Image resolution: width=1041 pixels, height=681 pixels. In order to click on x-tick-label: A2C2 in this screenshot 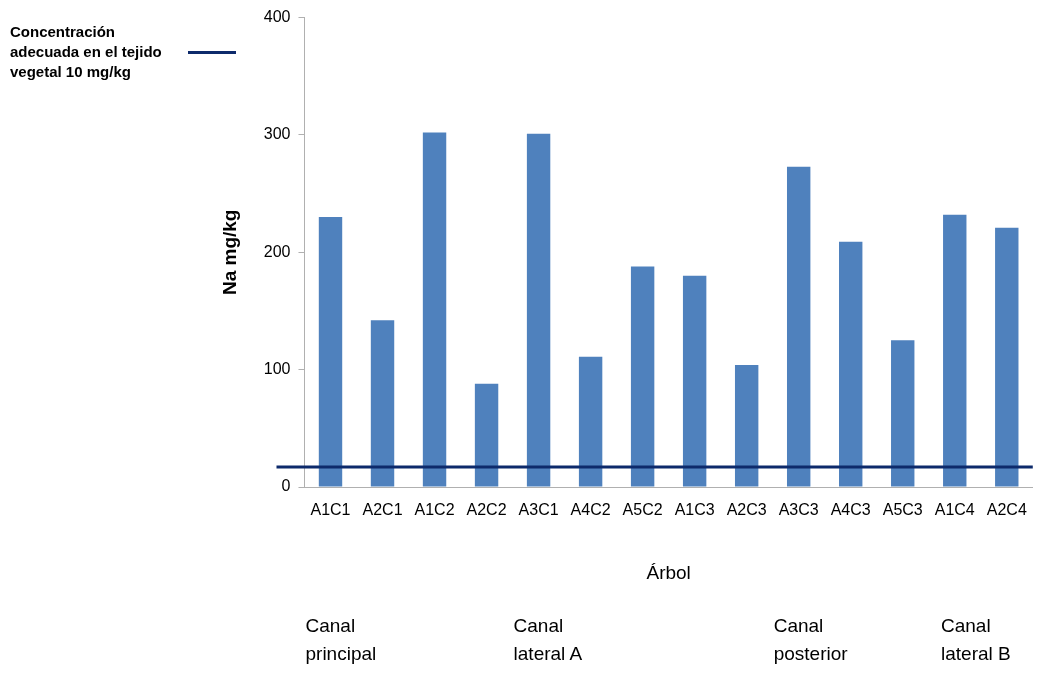, I will do `click(486, 510)`.